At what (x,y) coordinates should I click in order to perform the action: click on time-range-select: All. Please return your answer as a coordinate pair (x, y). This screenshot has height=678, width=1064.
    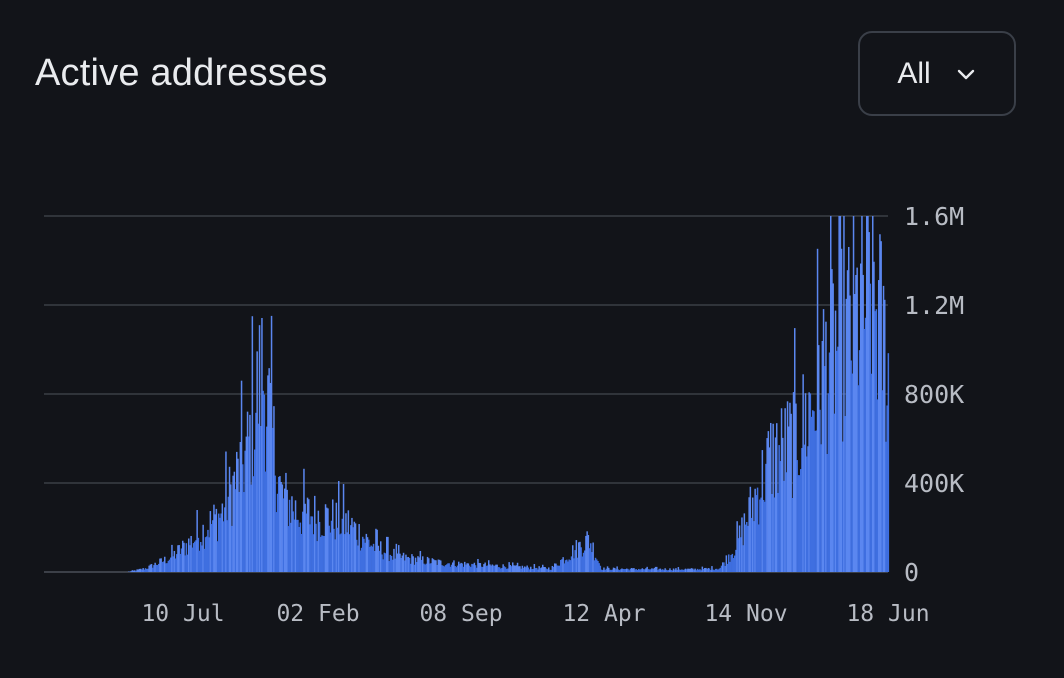
    Looking at the image, I should click on (937, 73).